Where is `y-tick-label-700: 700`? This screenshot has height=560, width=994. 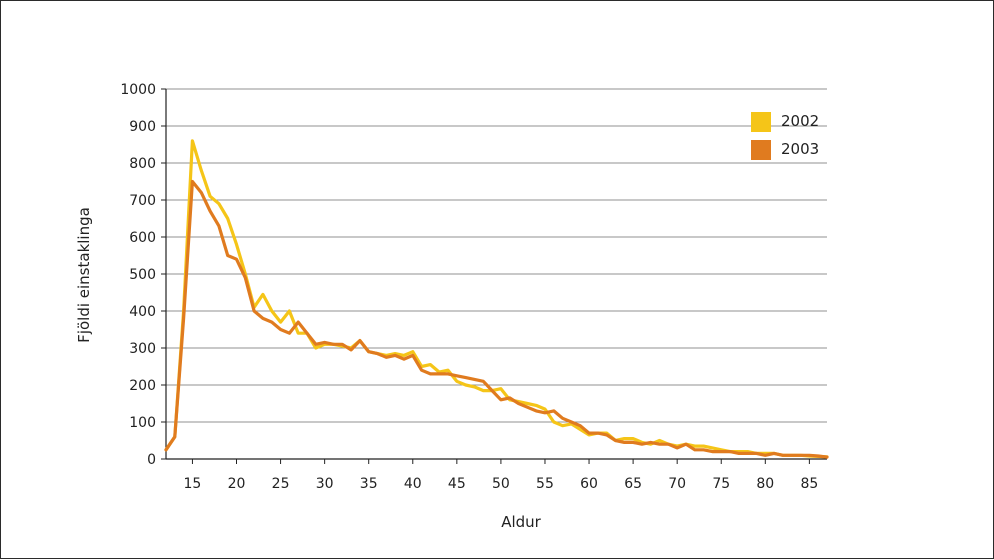 y-tick-label-700: 700 is located at coordinates (142, 201).